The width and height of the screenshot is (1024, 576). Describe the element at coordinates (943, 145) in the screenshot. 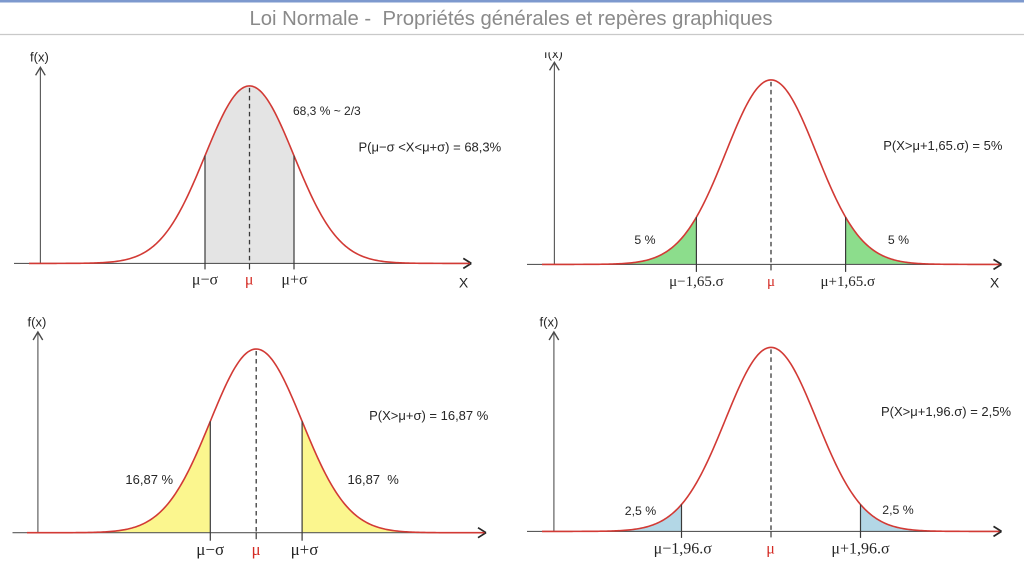

I see `svg-text: P(X>μ+1,65.σ) = 5%` at that location.